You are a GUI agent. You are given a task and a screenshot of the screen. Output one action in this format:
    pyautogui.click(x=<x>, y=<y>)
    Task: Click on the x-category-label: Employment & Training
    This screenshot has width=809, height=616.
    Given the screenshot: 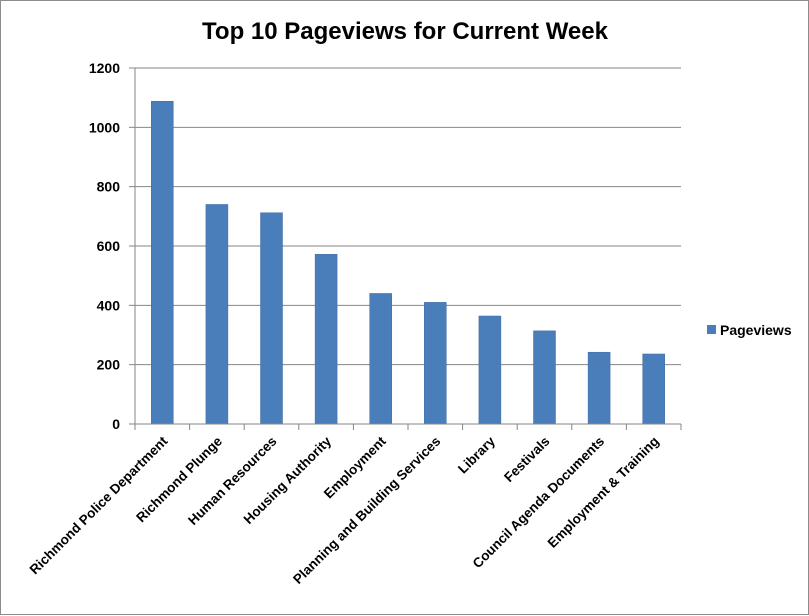 What is the action you would take?
    pyautogui.click(x=603, y=492)
    